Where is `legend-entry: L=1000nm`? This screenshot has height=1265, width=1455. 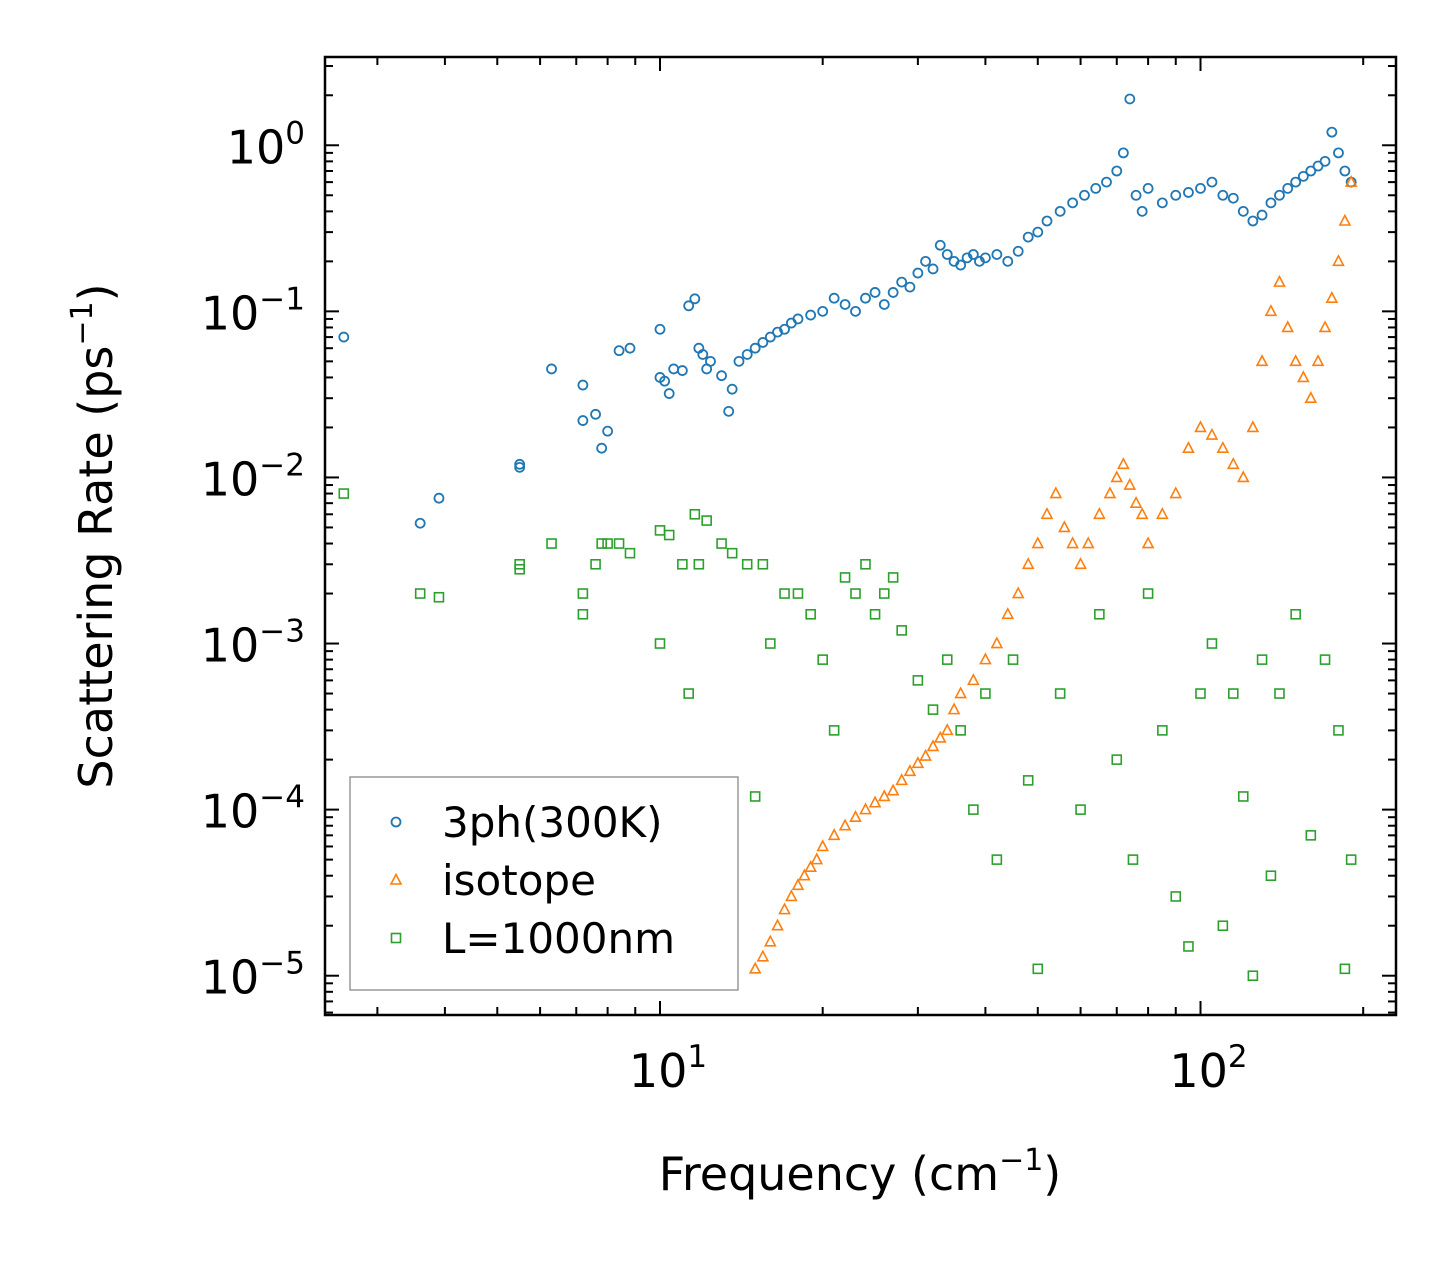 legend-entry: L=1000nm is located at coordinates (532, 938).